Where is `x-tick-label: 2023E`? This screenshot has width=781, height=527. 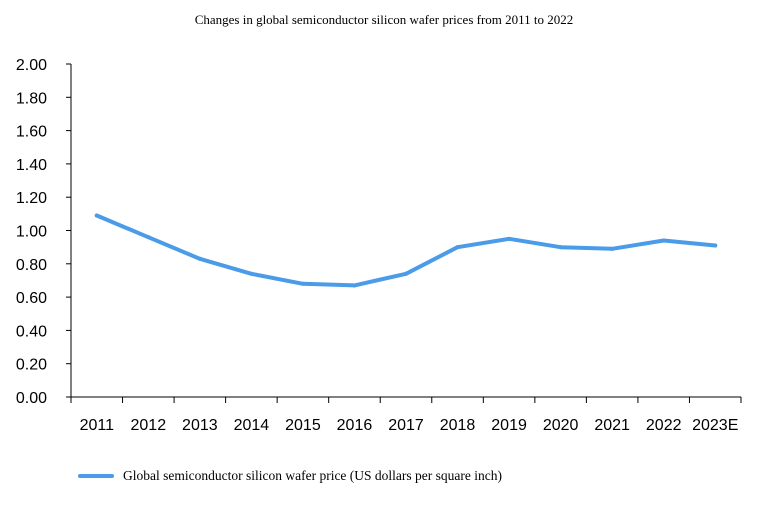
x-tick-label: 2023E is located at coordinates (715, 425).